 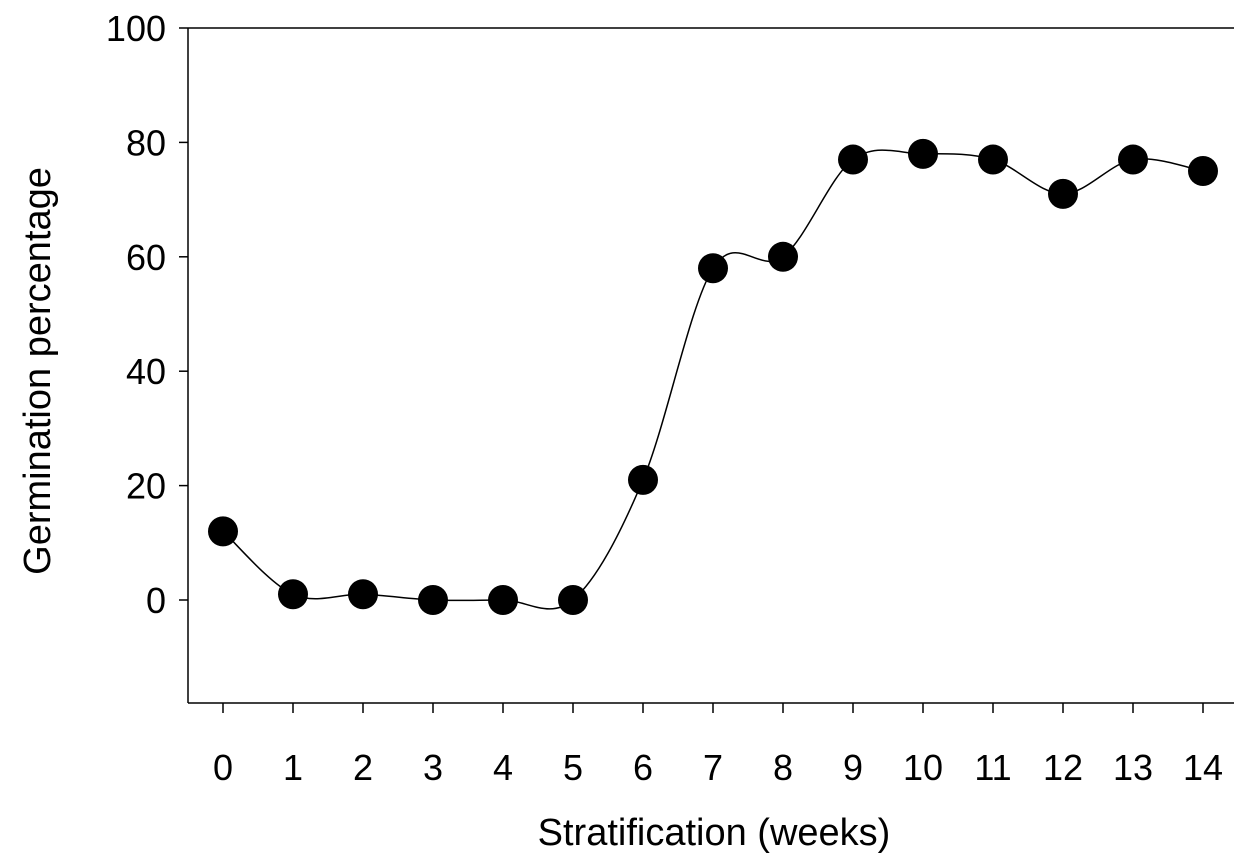 I want to click on x-tick-label: 4, so click(x=503, y=767).